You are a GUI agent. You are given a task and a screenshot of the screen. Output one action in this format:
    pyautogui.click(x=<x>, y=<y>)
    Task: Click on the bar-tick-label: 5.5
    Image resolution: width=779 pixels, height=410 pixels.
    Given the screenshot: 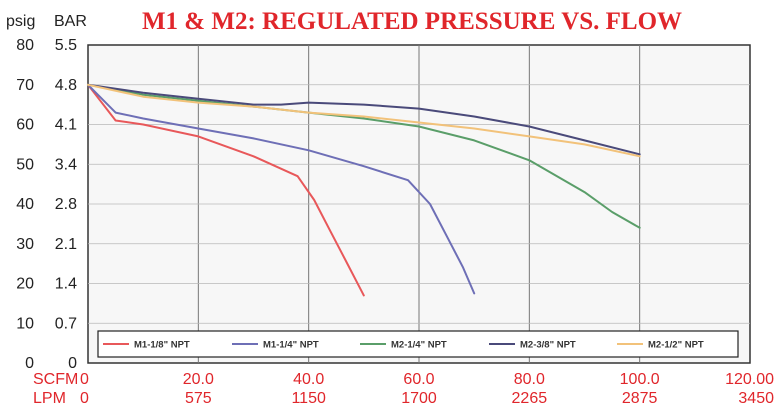 What is the action you would take?
    pyautogui.click(x=66, y=45)
    